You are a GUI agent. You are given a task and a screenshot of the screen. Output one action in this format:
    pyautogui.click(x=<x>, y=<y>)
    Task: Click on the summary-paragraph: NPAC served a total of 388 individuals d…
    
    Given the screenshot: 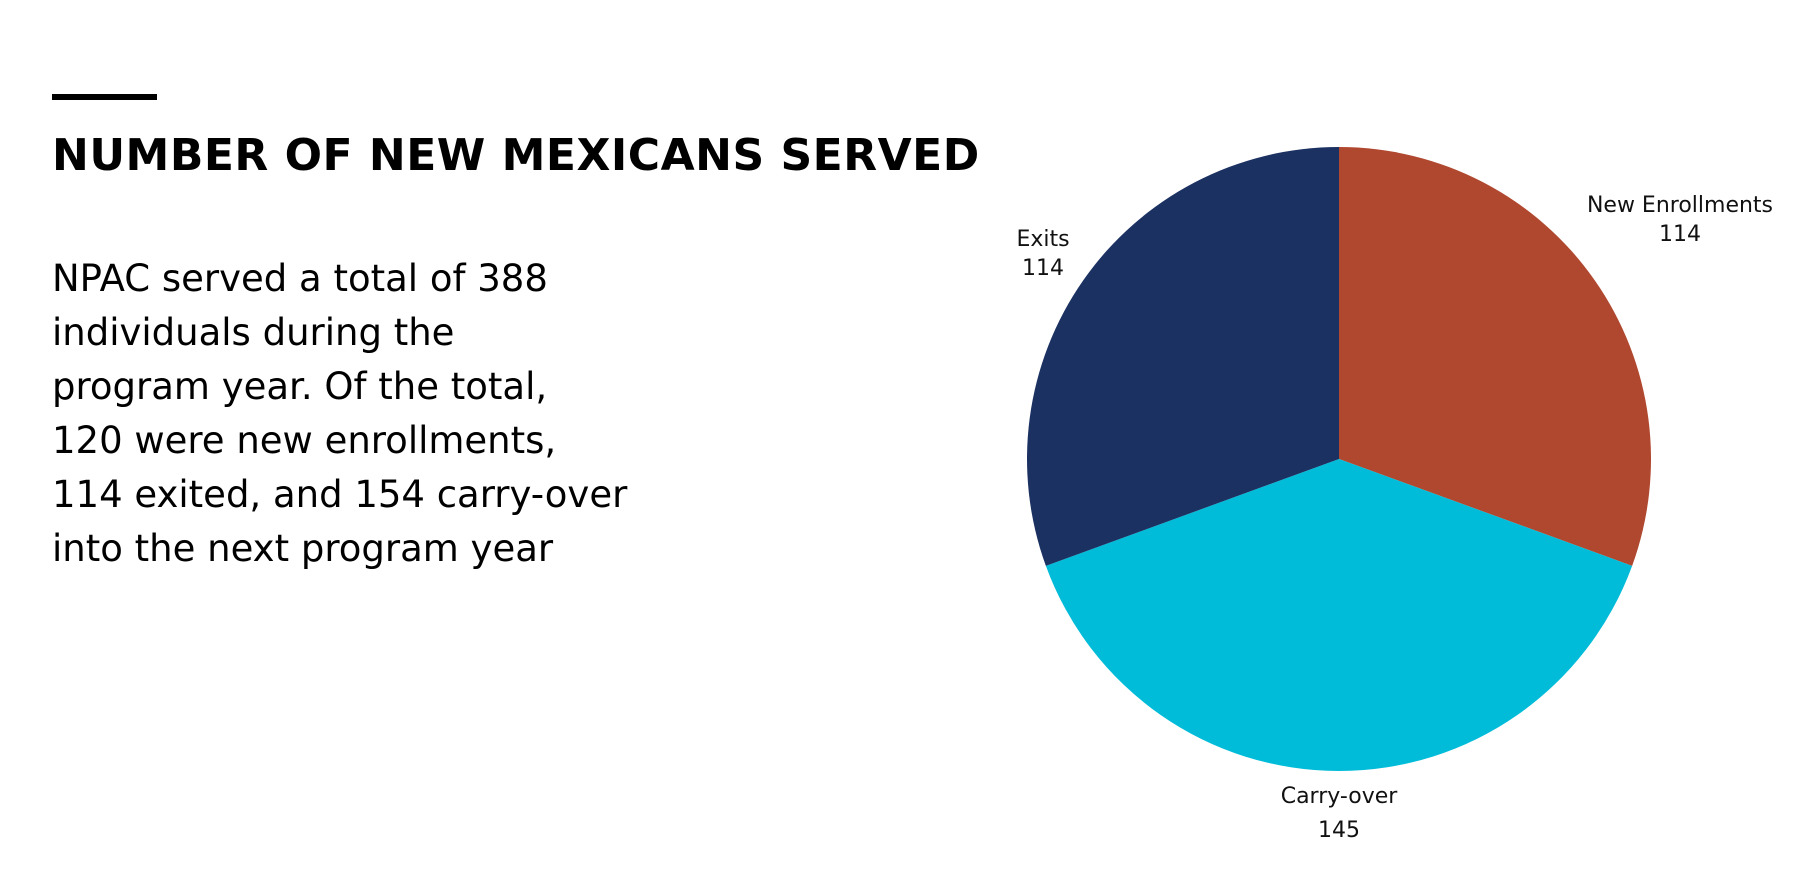 What is the action you would take?
    pyautogui.click(x=362, y=414)
    